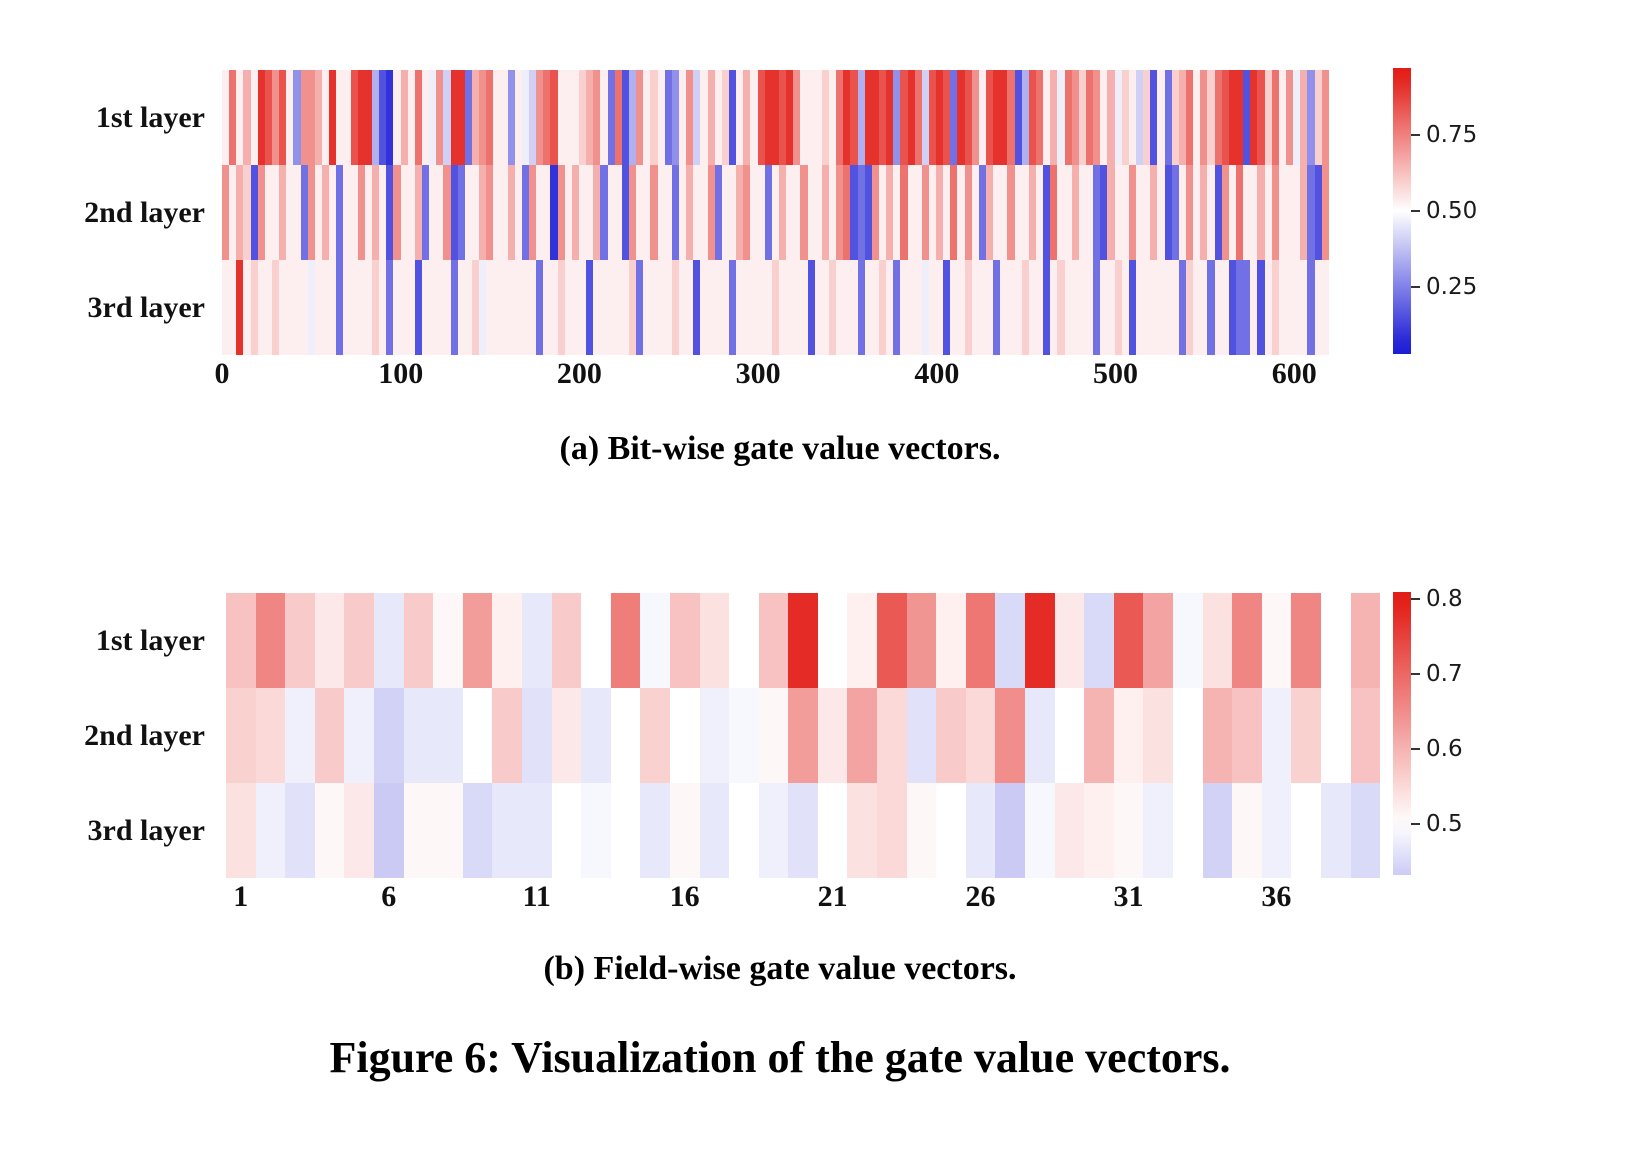 The width and height of the screenshot is (1628, 1152). What do you see at coordinates (776, 117) in the screenshot?
I see `heatmap-row-1st-layer` at bounding box center [776, 117].